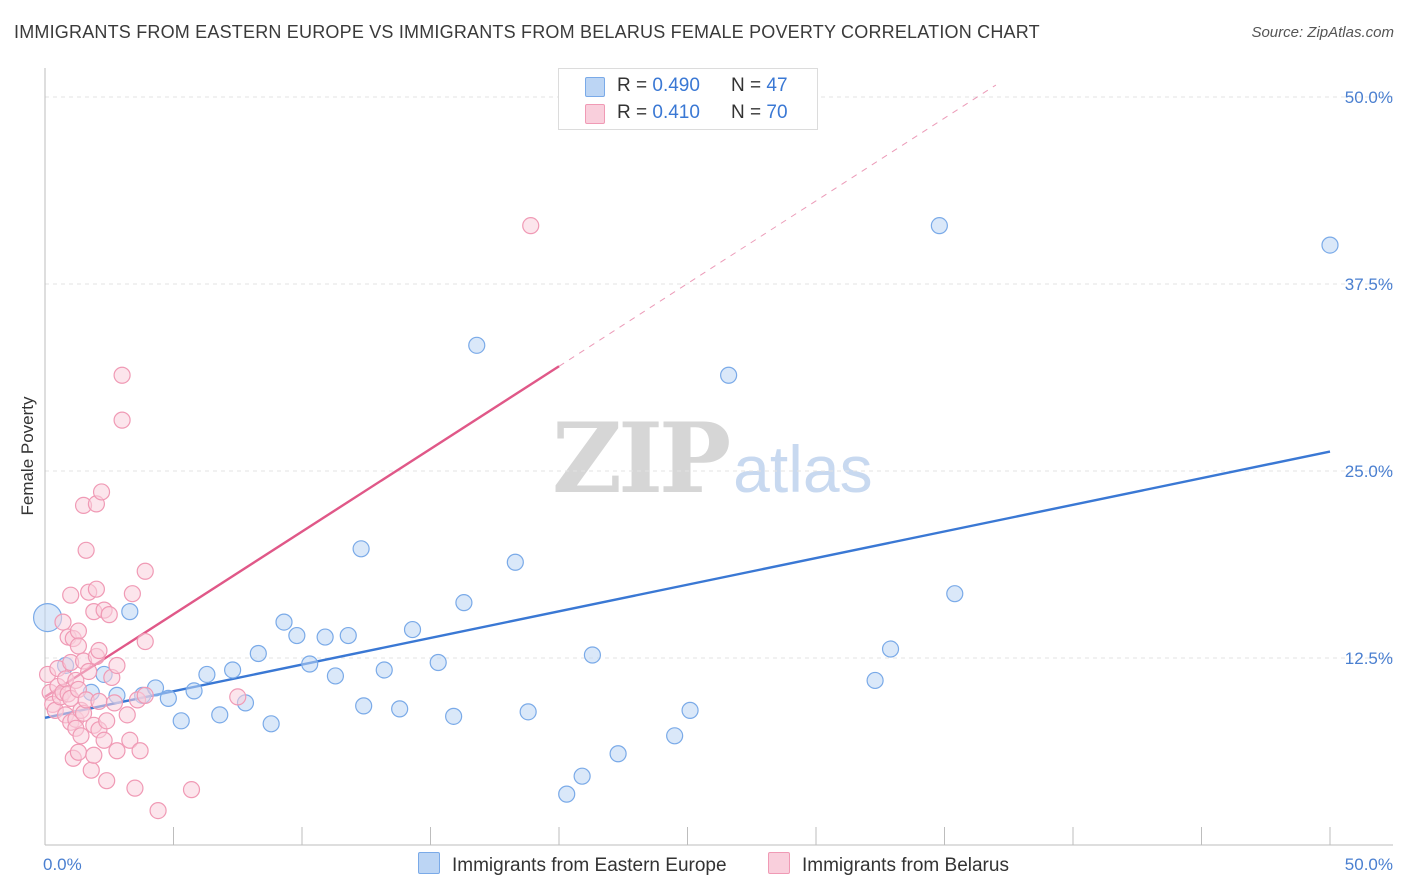 Image resolution: width=1406 pixels, height=892 pixels. What do you see at coordinates (595, 114) in the screenshot?
I see `legend-swatch-belarus` at bounding box center [595, 114].